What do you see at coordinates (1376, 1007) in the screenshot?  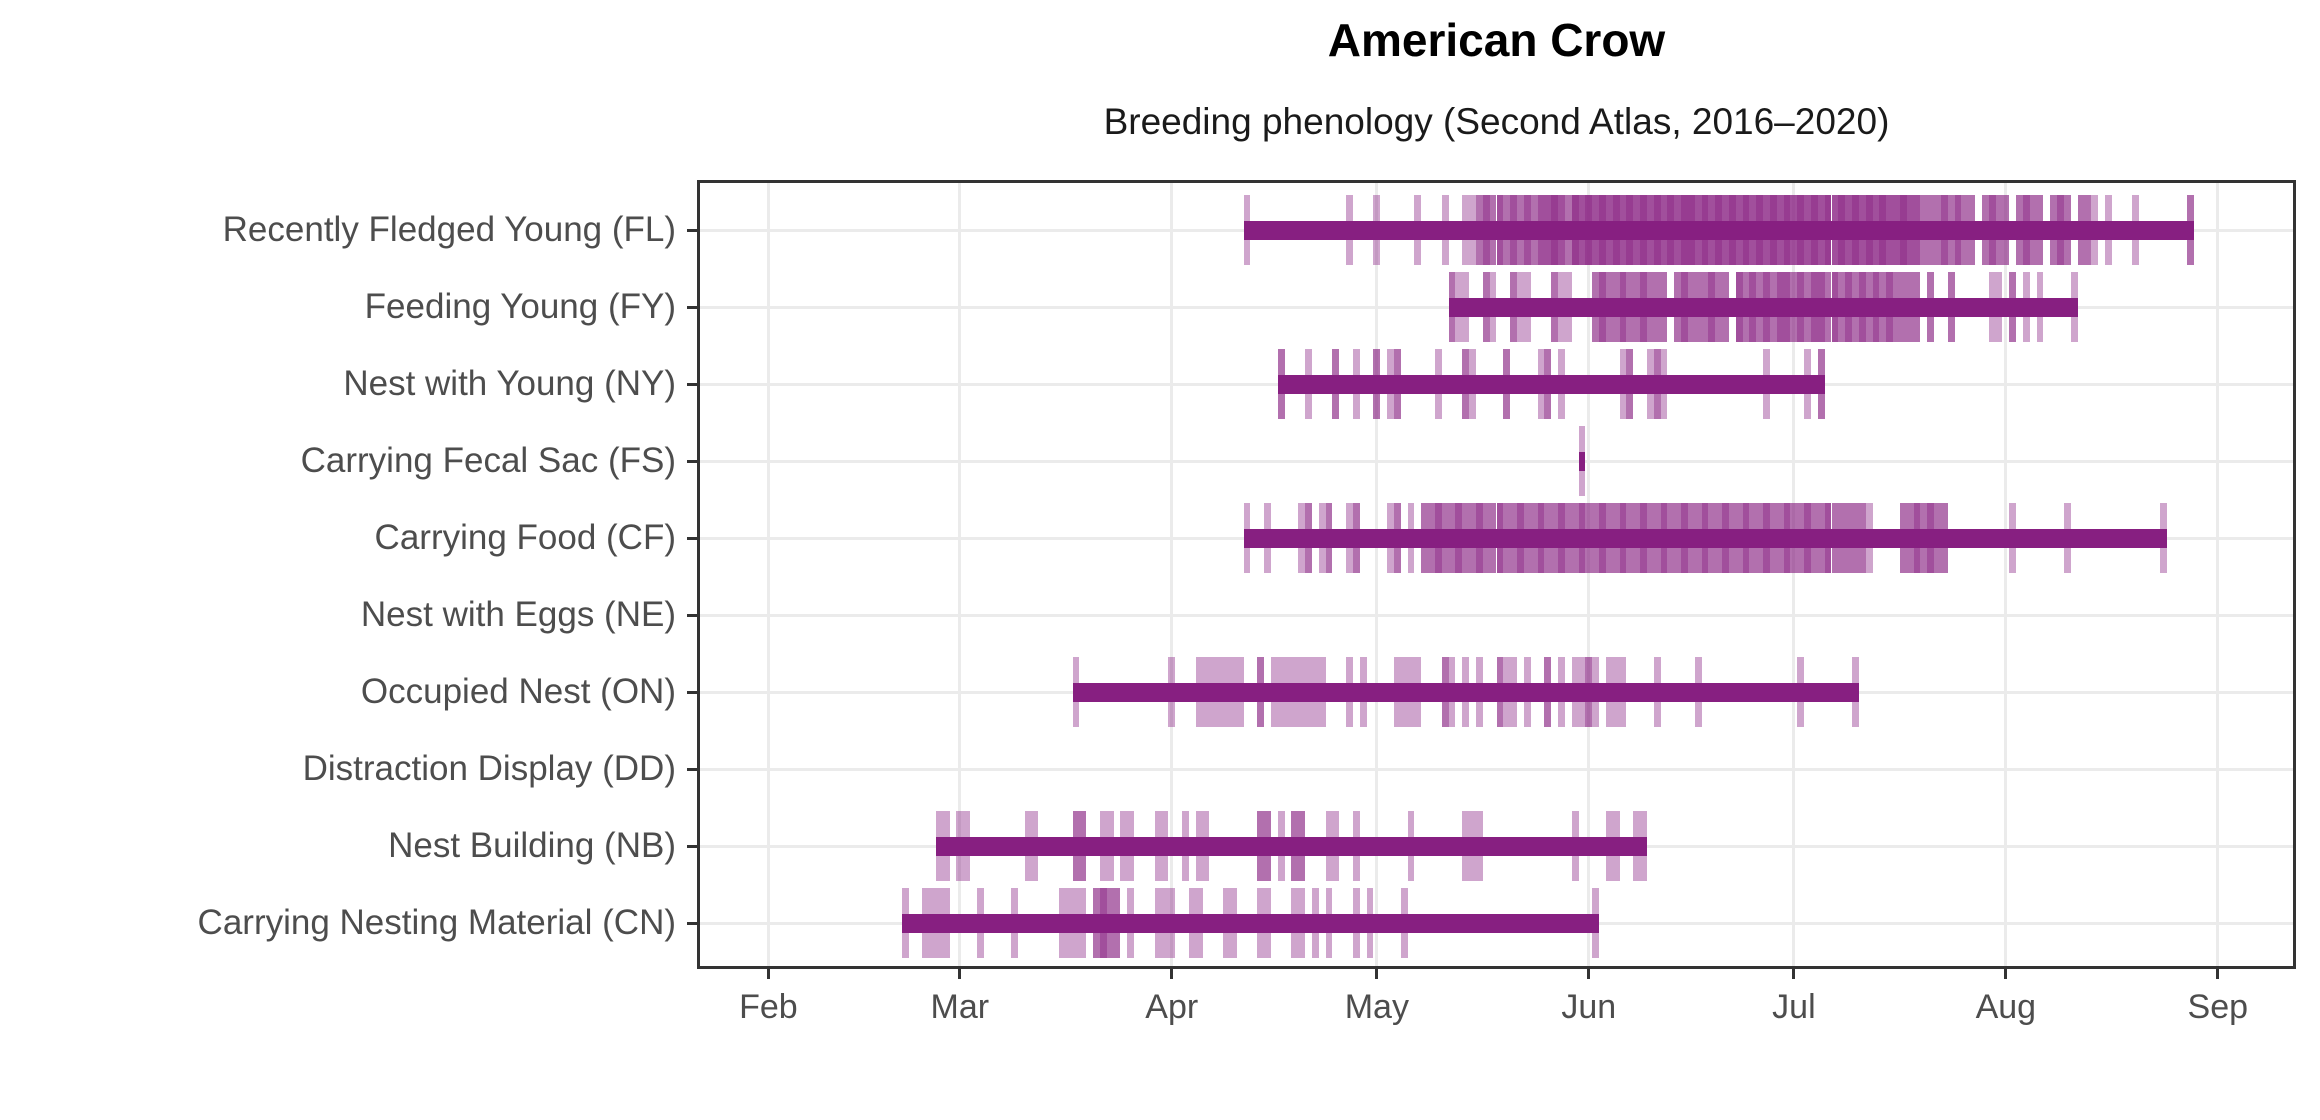 I see `month-label: May` at bounding box center [1376, 1007].